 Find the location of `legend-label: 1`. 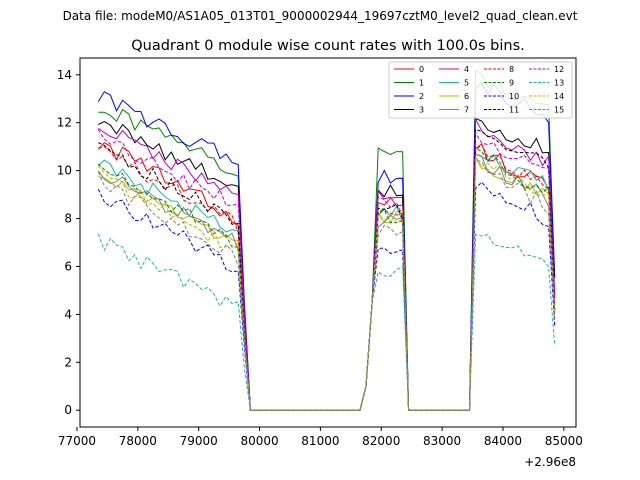

legend-label: 1 is located at coordinates (421, 83).